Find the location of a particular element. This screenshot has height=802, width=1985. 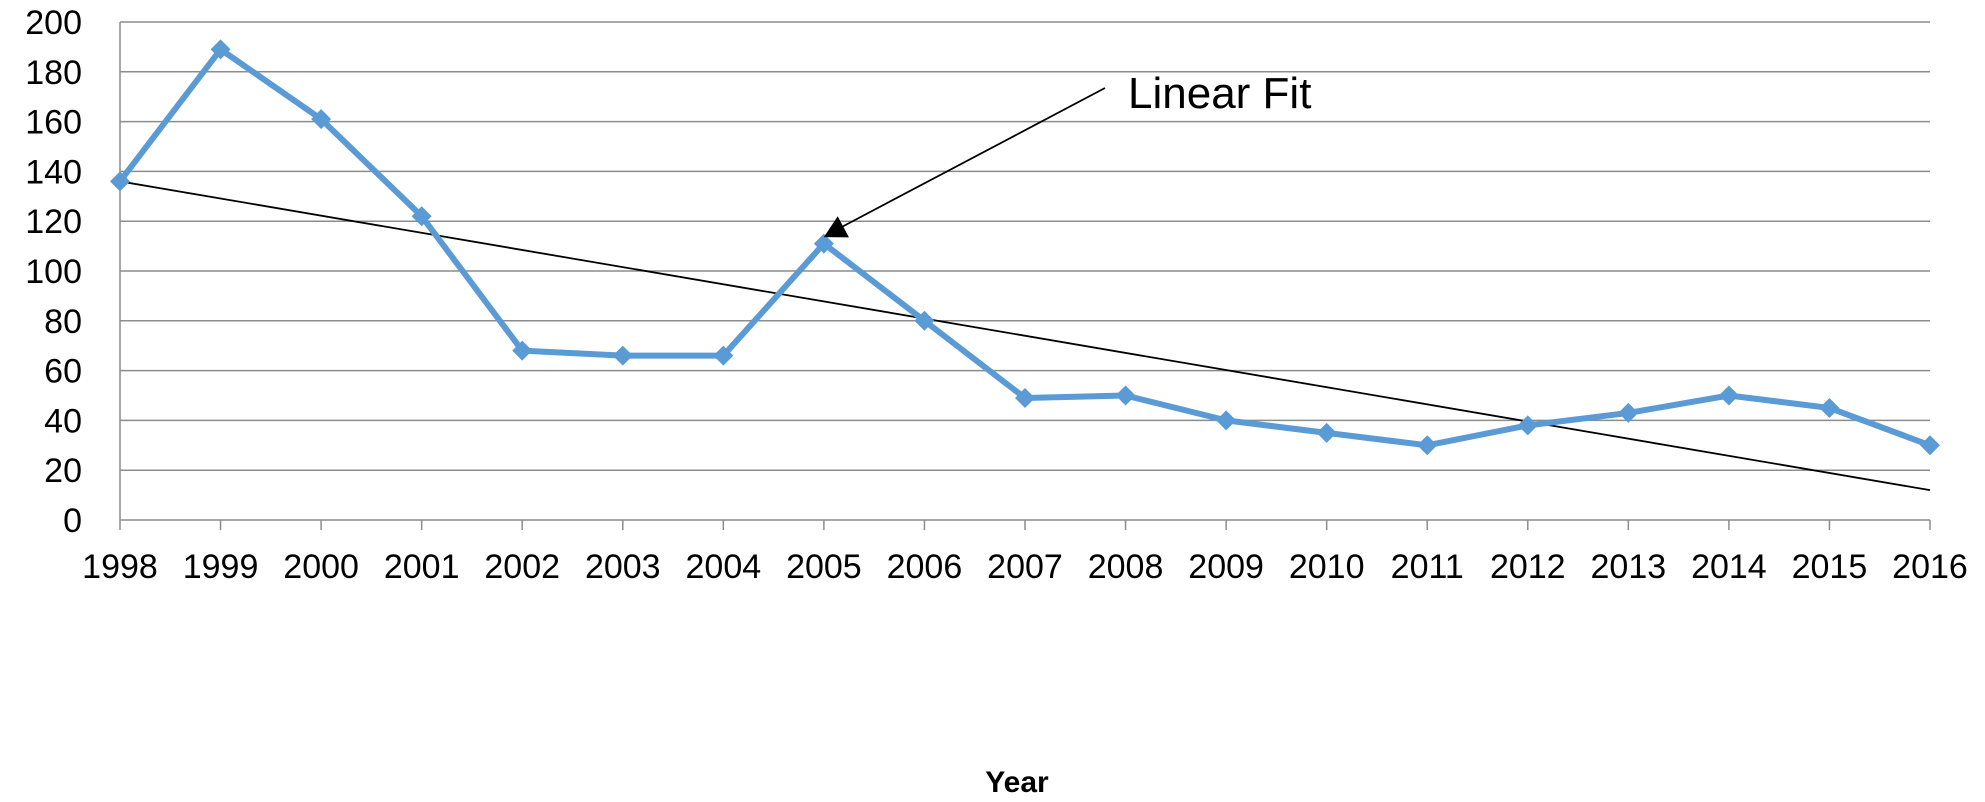

annotation-group: Linear Fit is located at coordinates (1067, 153).